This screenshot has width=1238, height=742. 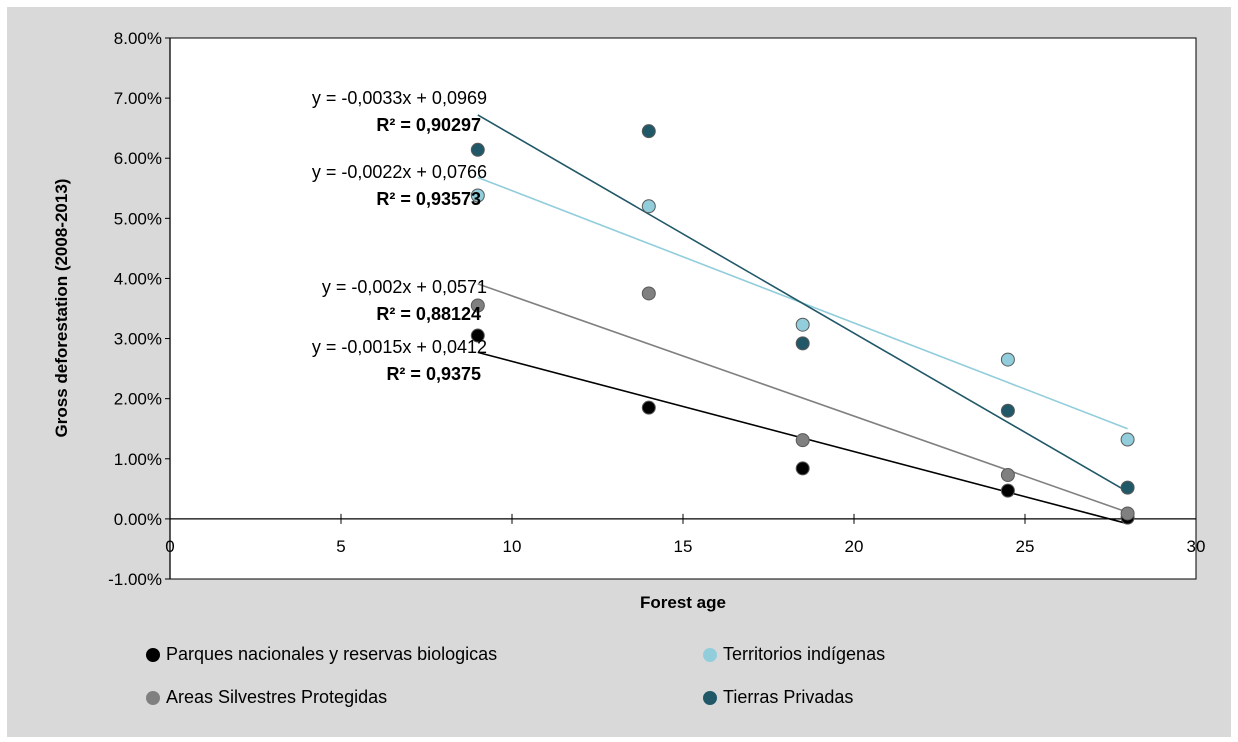 What do you see at coordinates (399, 172) in the screenshot?
I see `trendline-equation: y = -0,0022x + 0,0766` at bounding box center [399, 172].